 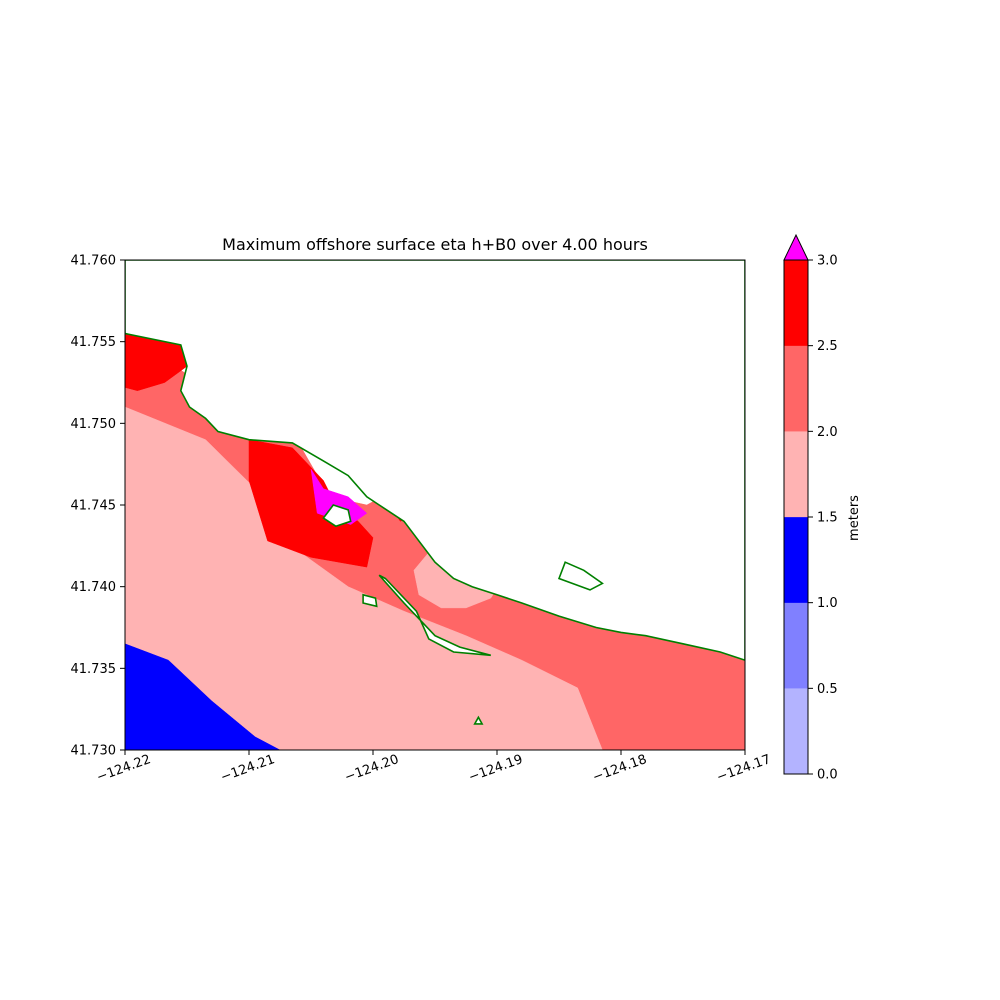 What do you see at coordinates (94, 669) in the screenshot?
I see `y-tick-label: 41.735` at bounding box center [94, 669].